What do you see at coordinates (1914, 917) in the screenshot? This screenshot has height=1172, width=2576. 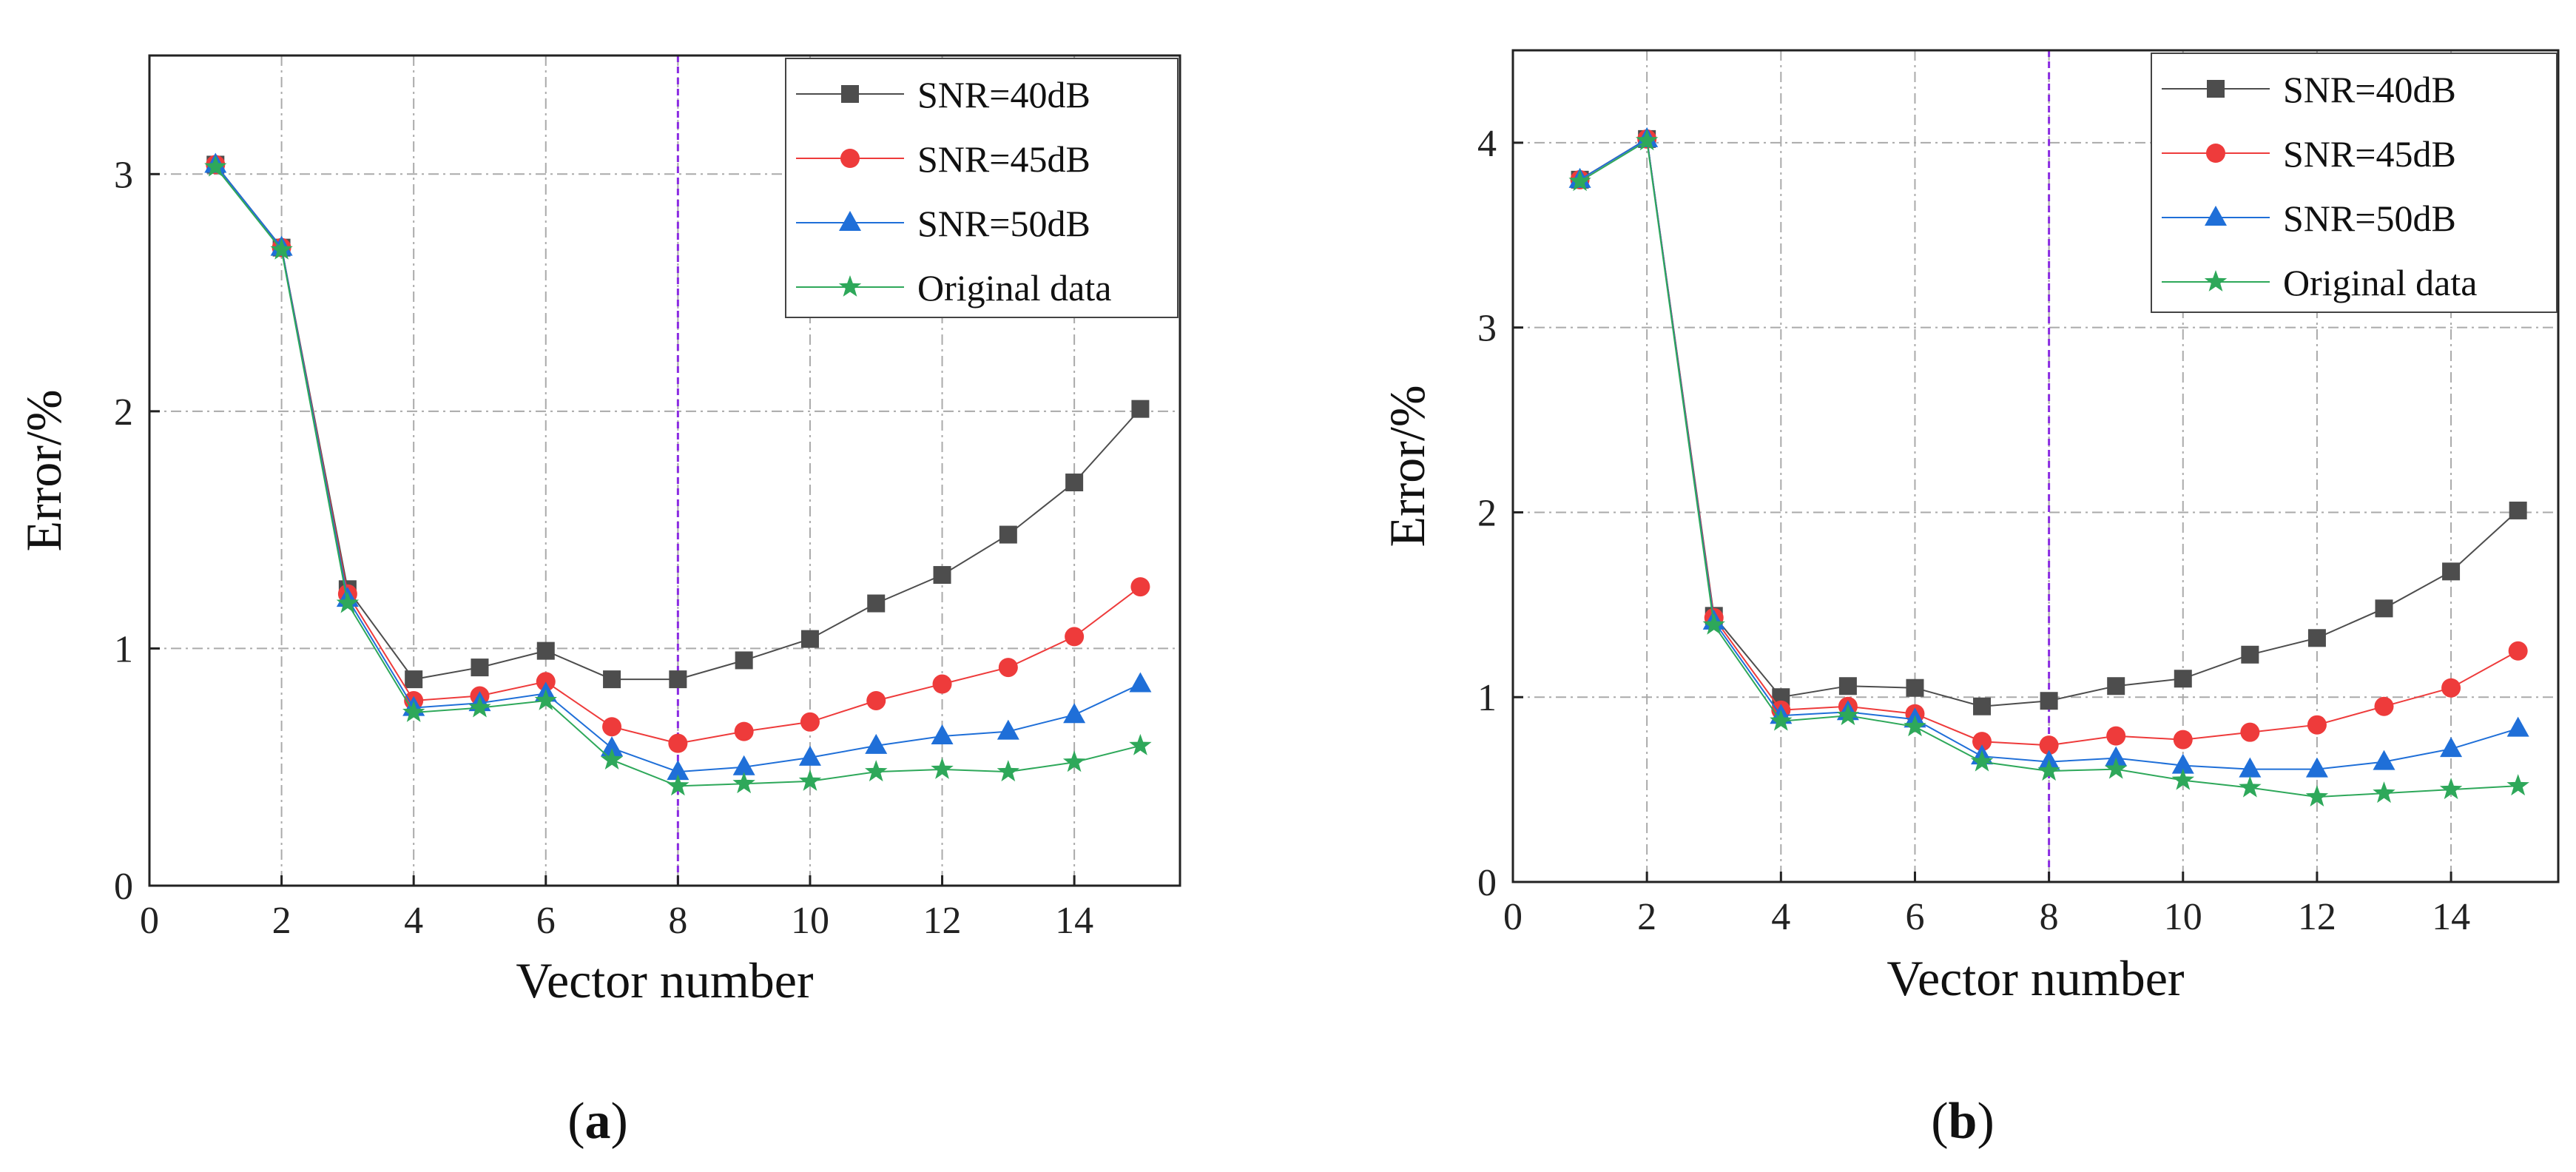 I see `x-tick-label-b-3: 6` at bounding box center [1914, 917].